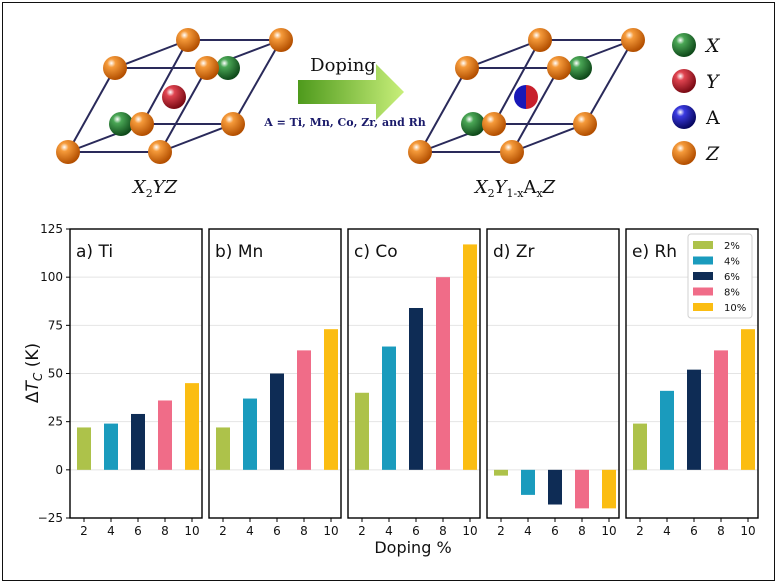 Image resolution: width=779 pixels, height=585 pixels. What do you see at coordinates (55, 422) in the screenshot?
I see `y-tick-label: 25` at bounding box center [55, 422].